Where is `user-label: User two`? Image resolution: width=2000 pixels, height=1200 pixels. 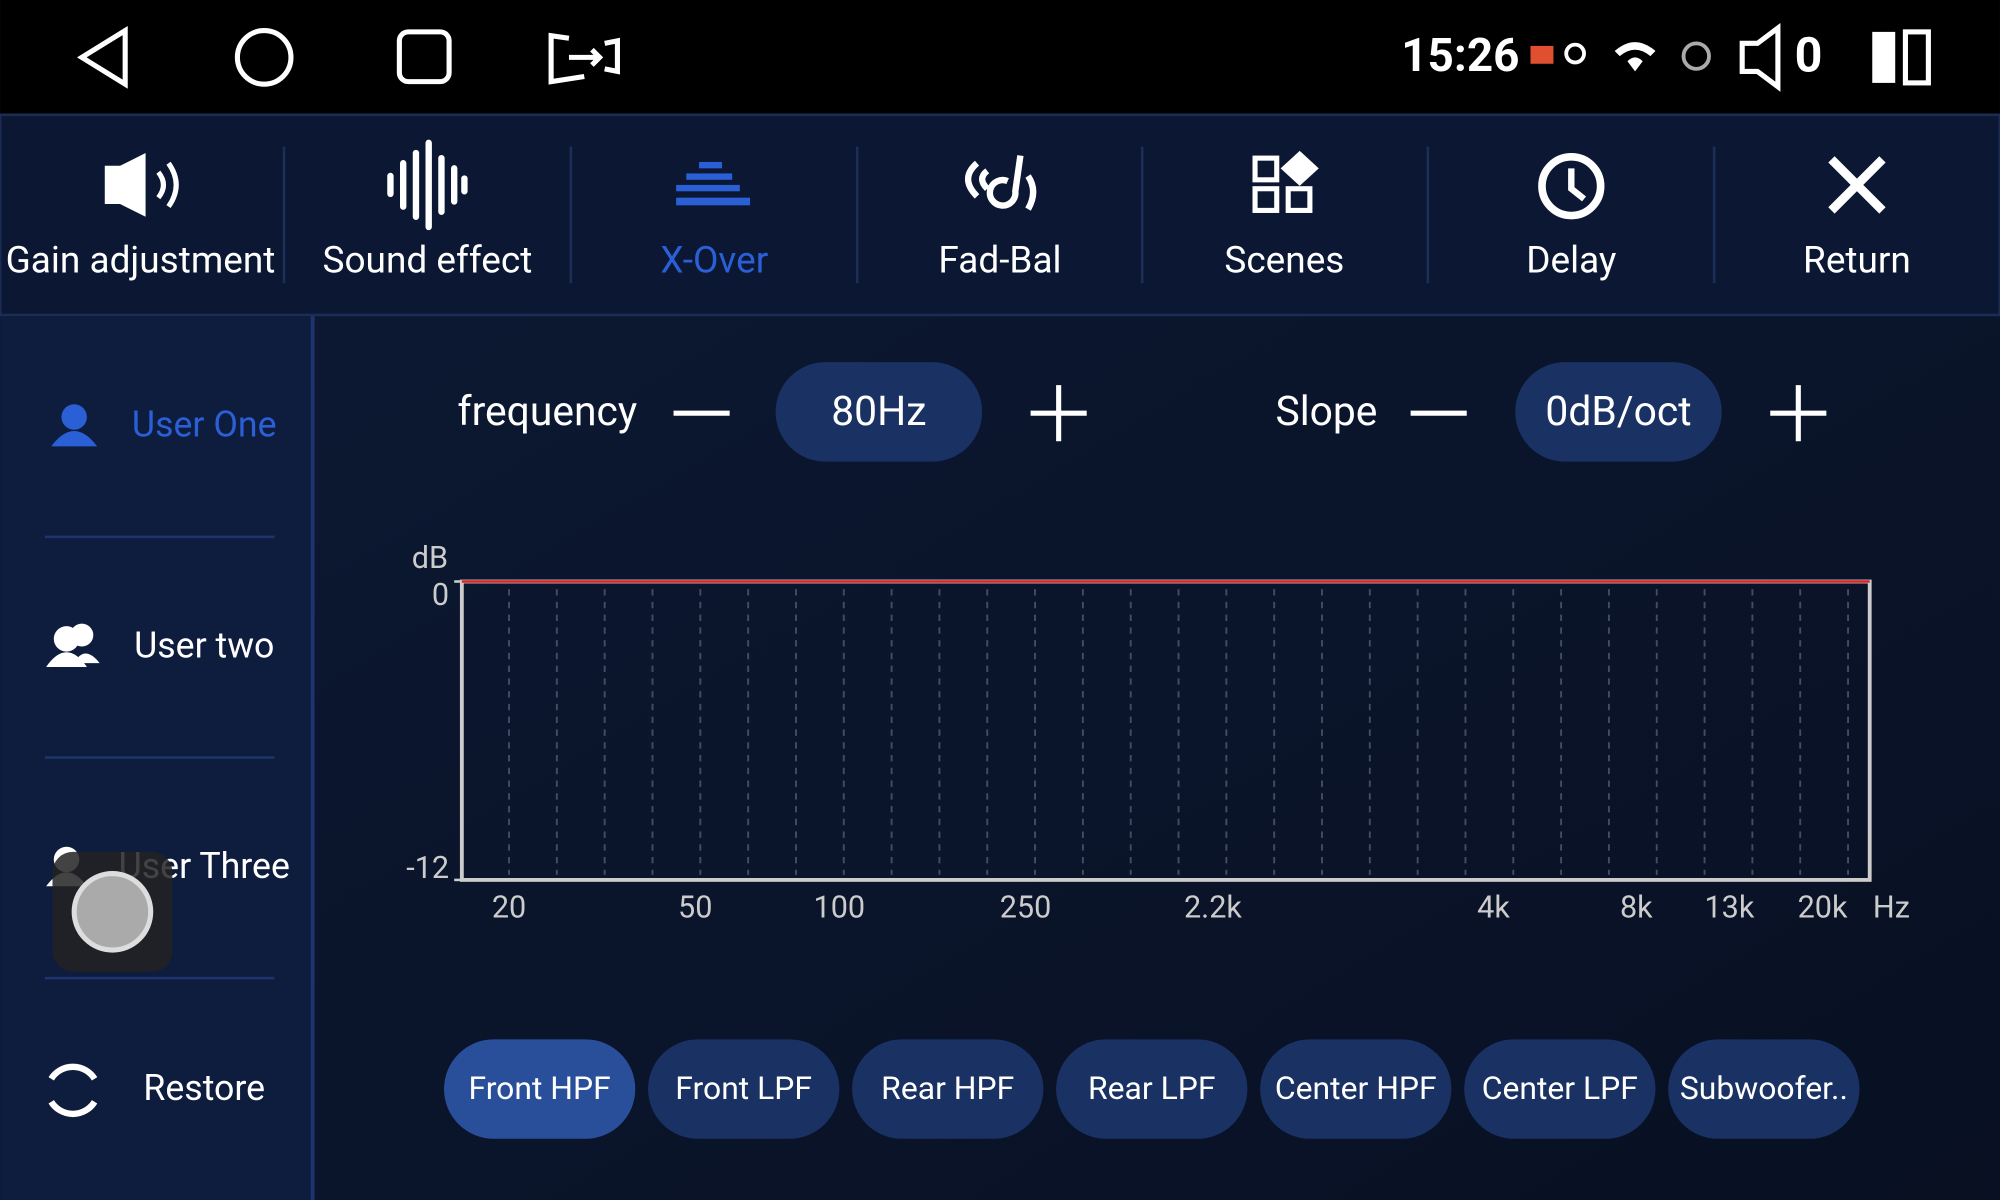
user-label: User two is located at coordinates (204, 645).